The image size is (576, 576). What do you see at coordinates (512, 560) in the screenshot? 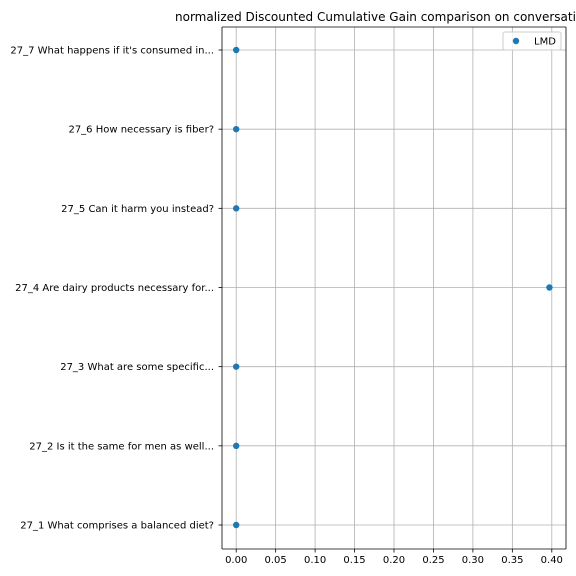
I see `x-tick-label: 0.35` at bounding box center [512, 560].